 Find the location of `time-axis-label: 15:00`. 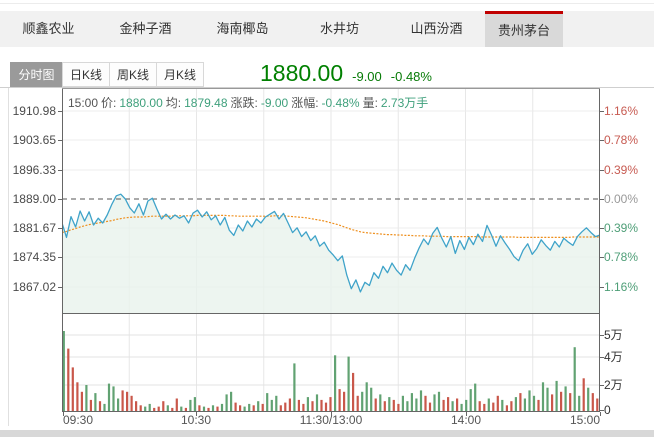

time-axis-label: 15:00 is located at coordinates (584, 420).